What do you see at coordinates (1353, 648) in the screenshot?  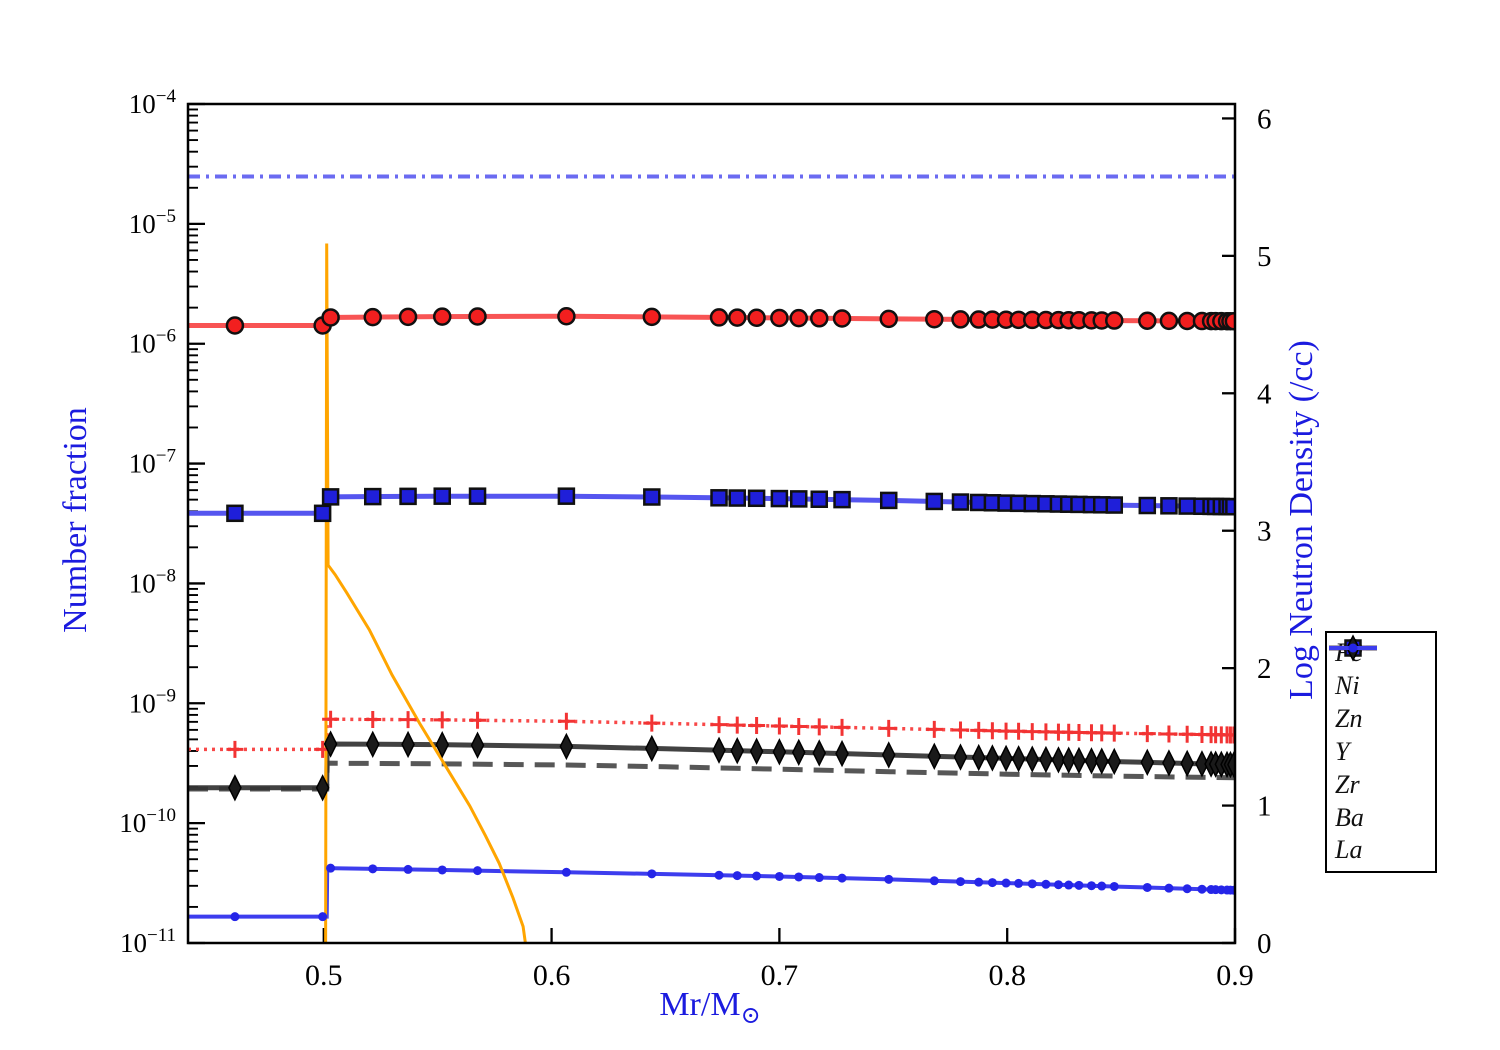 I see `legend-sample-la-line` at bounding box center [1353, 648].